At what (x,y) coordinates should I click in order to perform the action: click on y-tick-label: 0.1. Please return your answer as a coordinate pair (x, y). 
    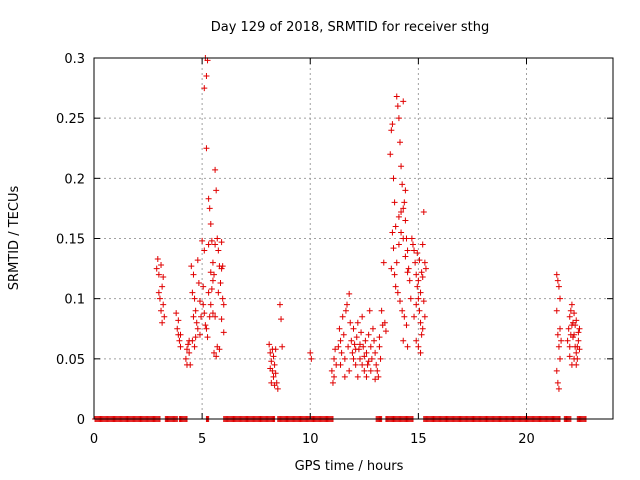
    Looking at the image, I should click on (74, 300).